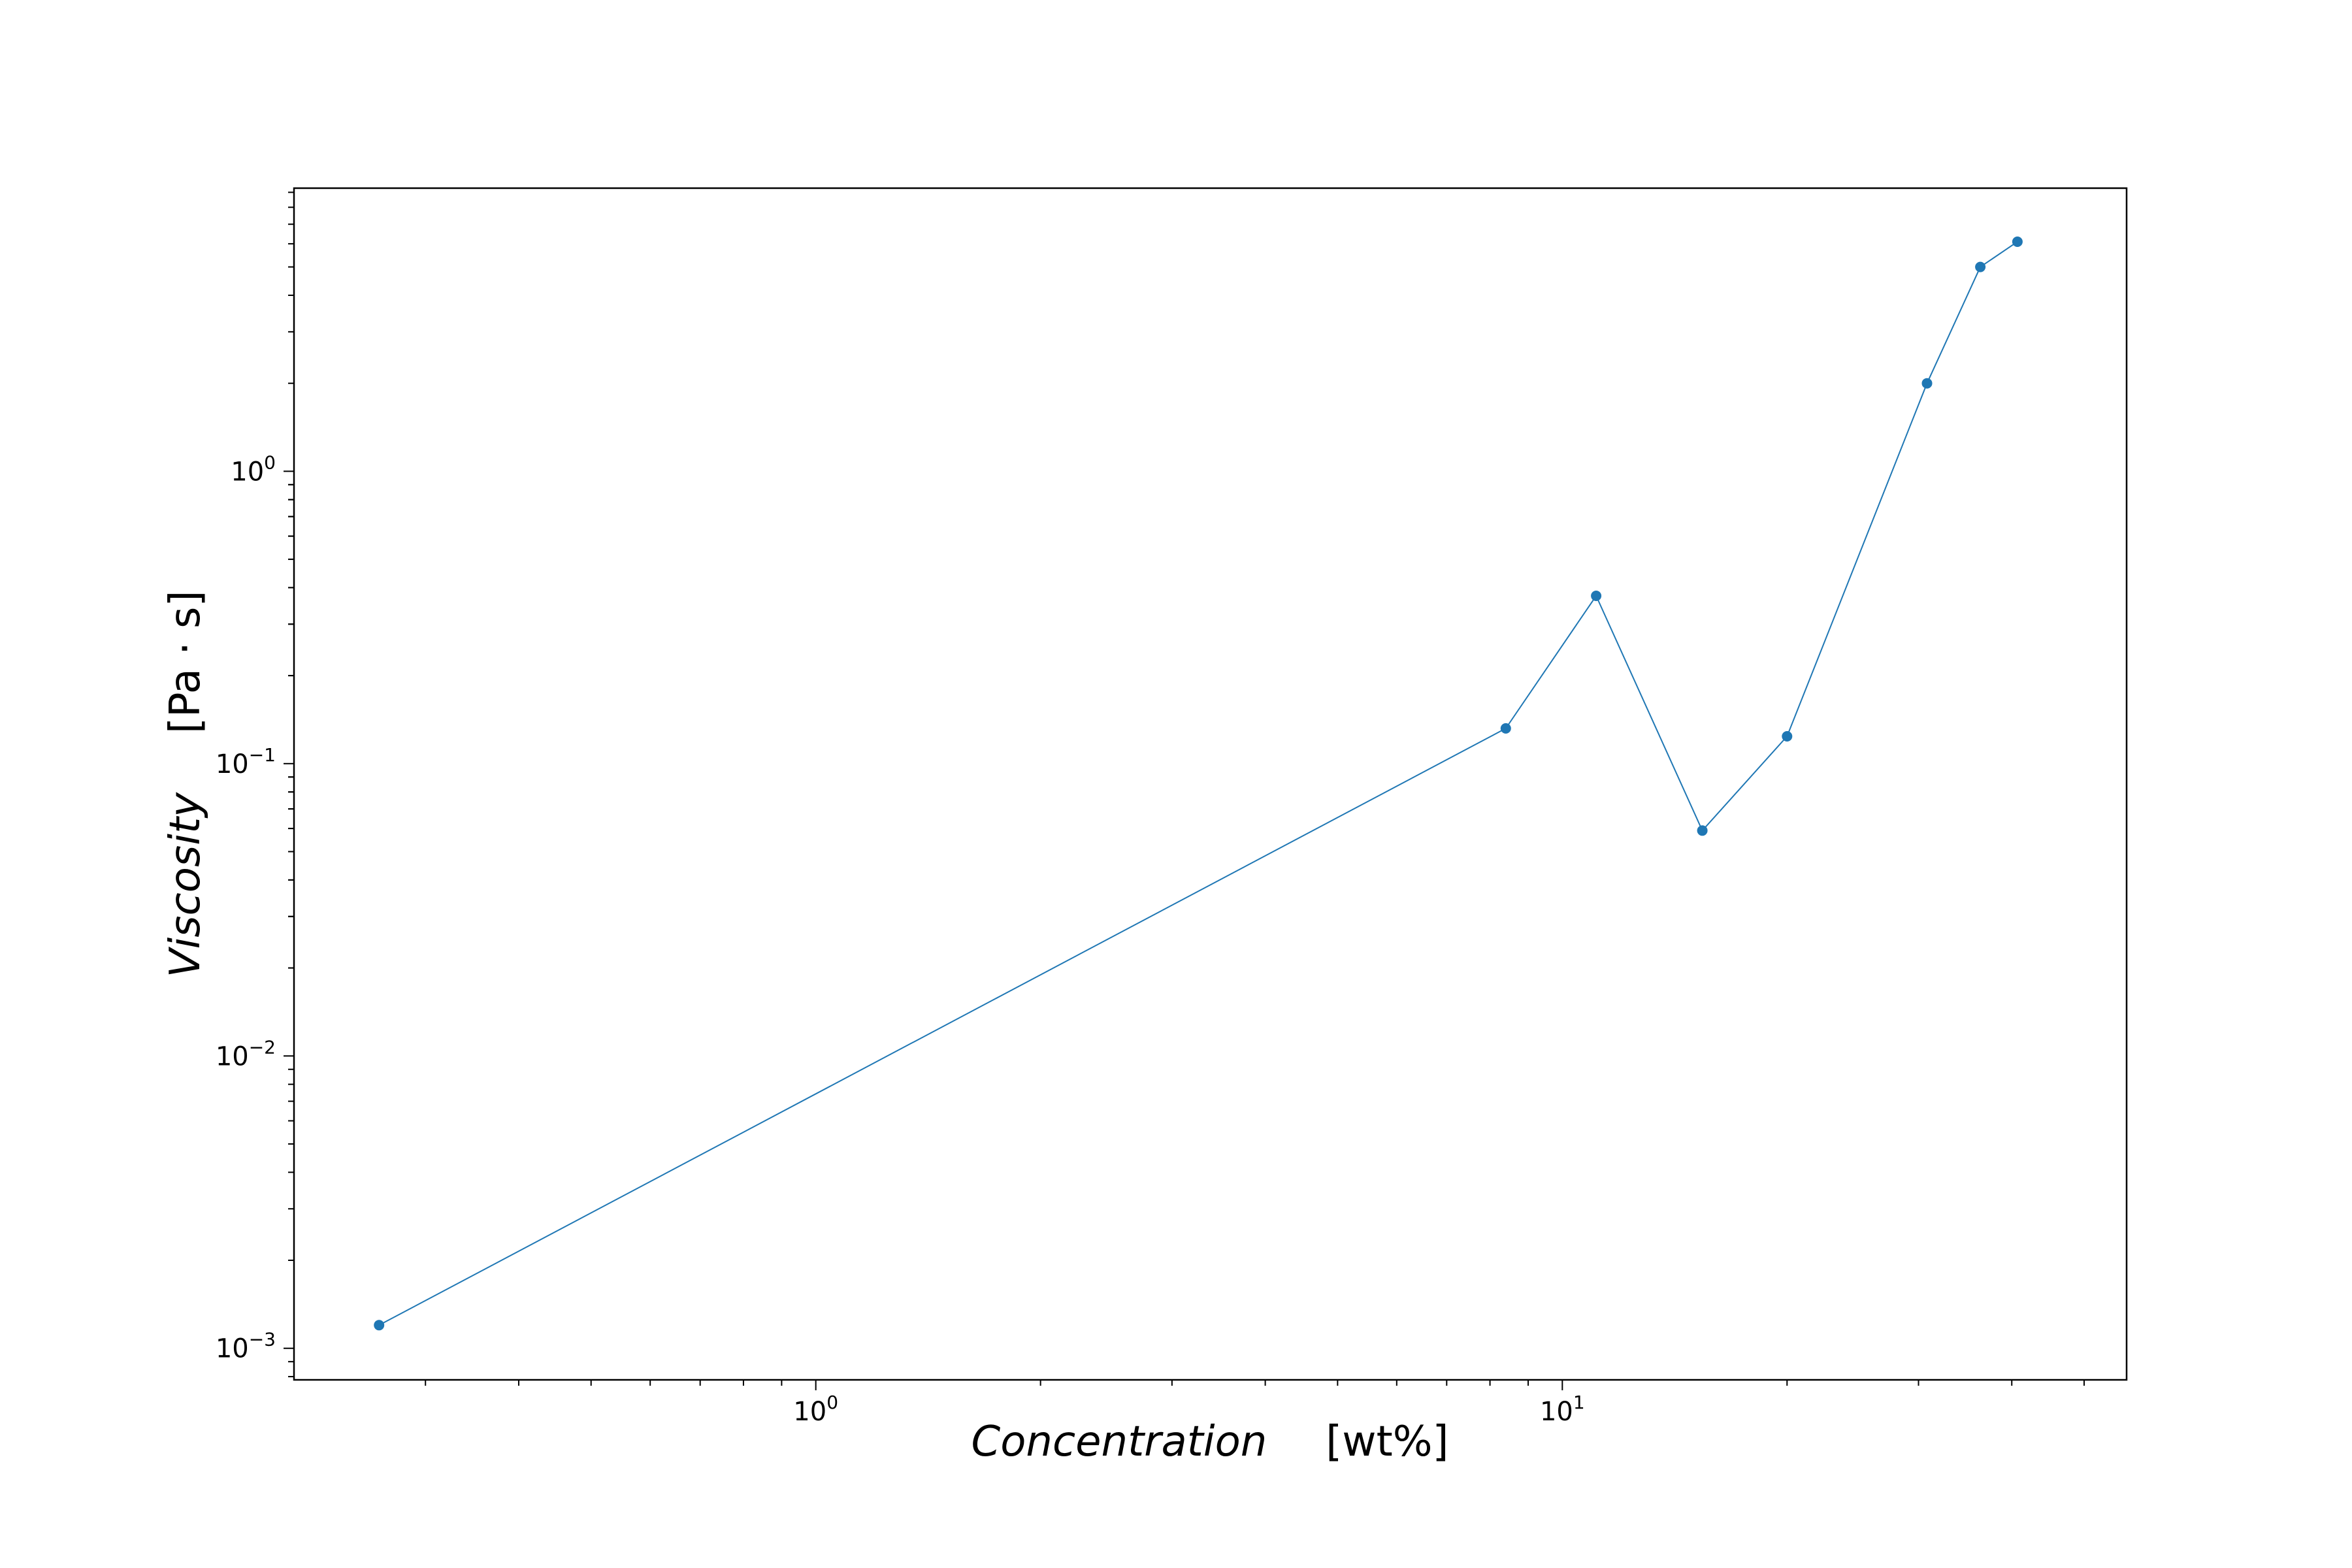 This screenshot has height=1568, width=2352. Describe the element at coordinates (185, 662) in the screenshot. I see `y-axis-label-unit: [Pa · s]` at that location.